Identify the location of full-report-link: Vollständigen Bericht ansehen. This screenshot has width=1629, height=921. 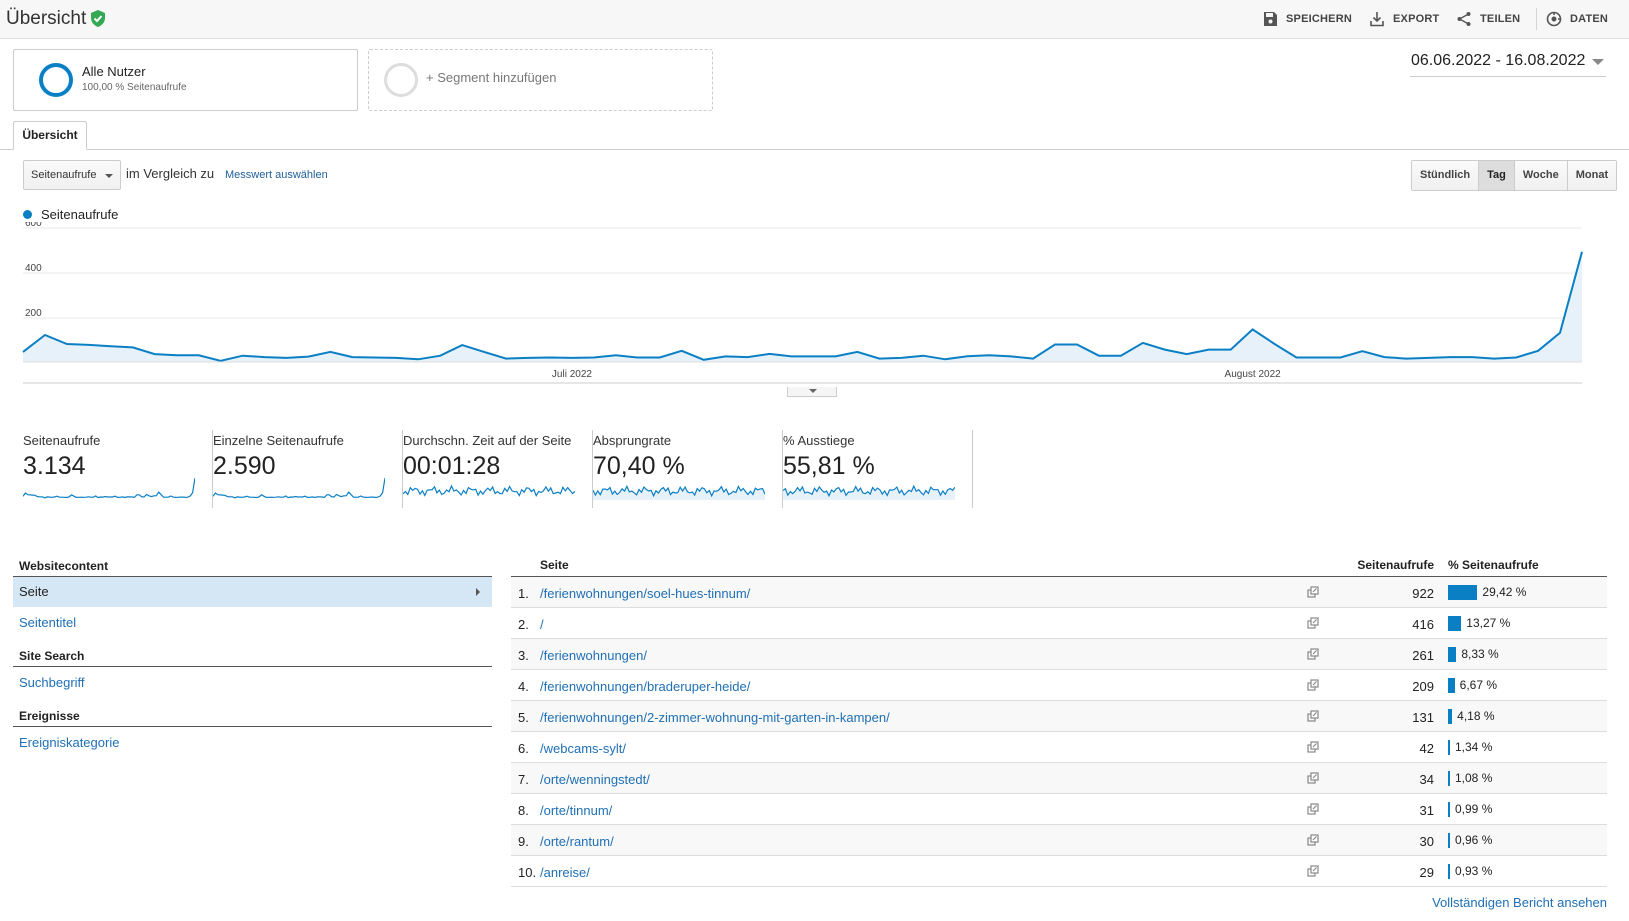
(1519, 902).